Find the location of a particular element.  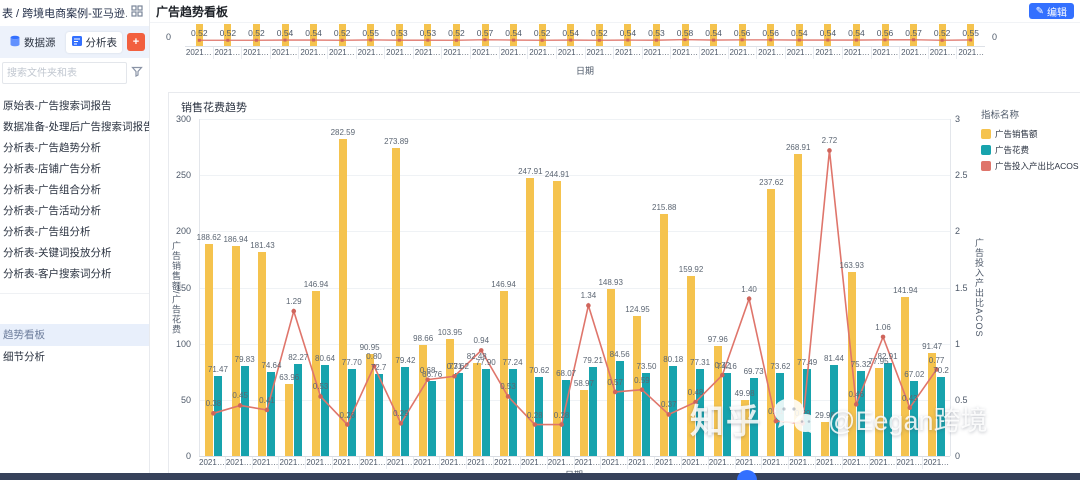

legend-label: 广告投入产出比ACOS is located at coordinates (1037, 166).